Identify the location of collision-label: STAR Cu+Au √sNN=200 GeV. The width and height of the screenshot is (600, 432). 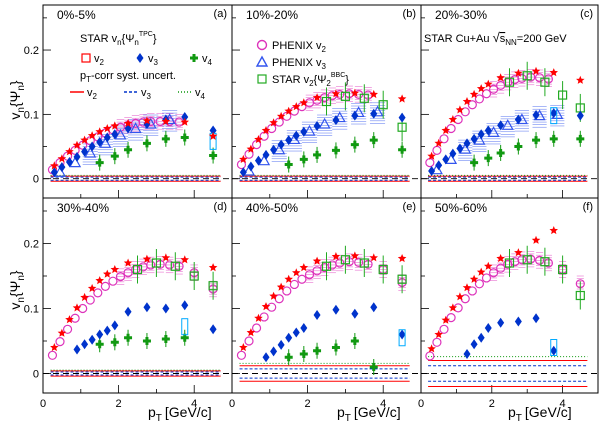
(495, 38).